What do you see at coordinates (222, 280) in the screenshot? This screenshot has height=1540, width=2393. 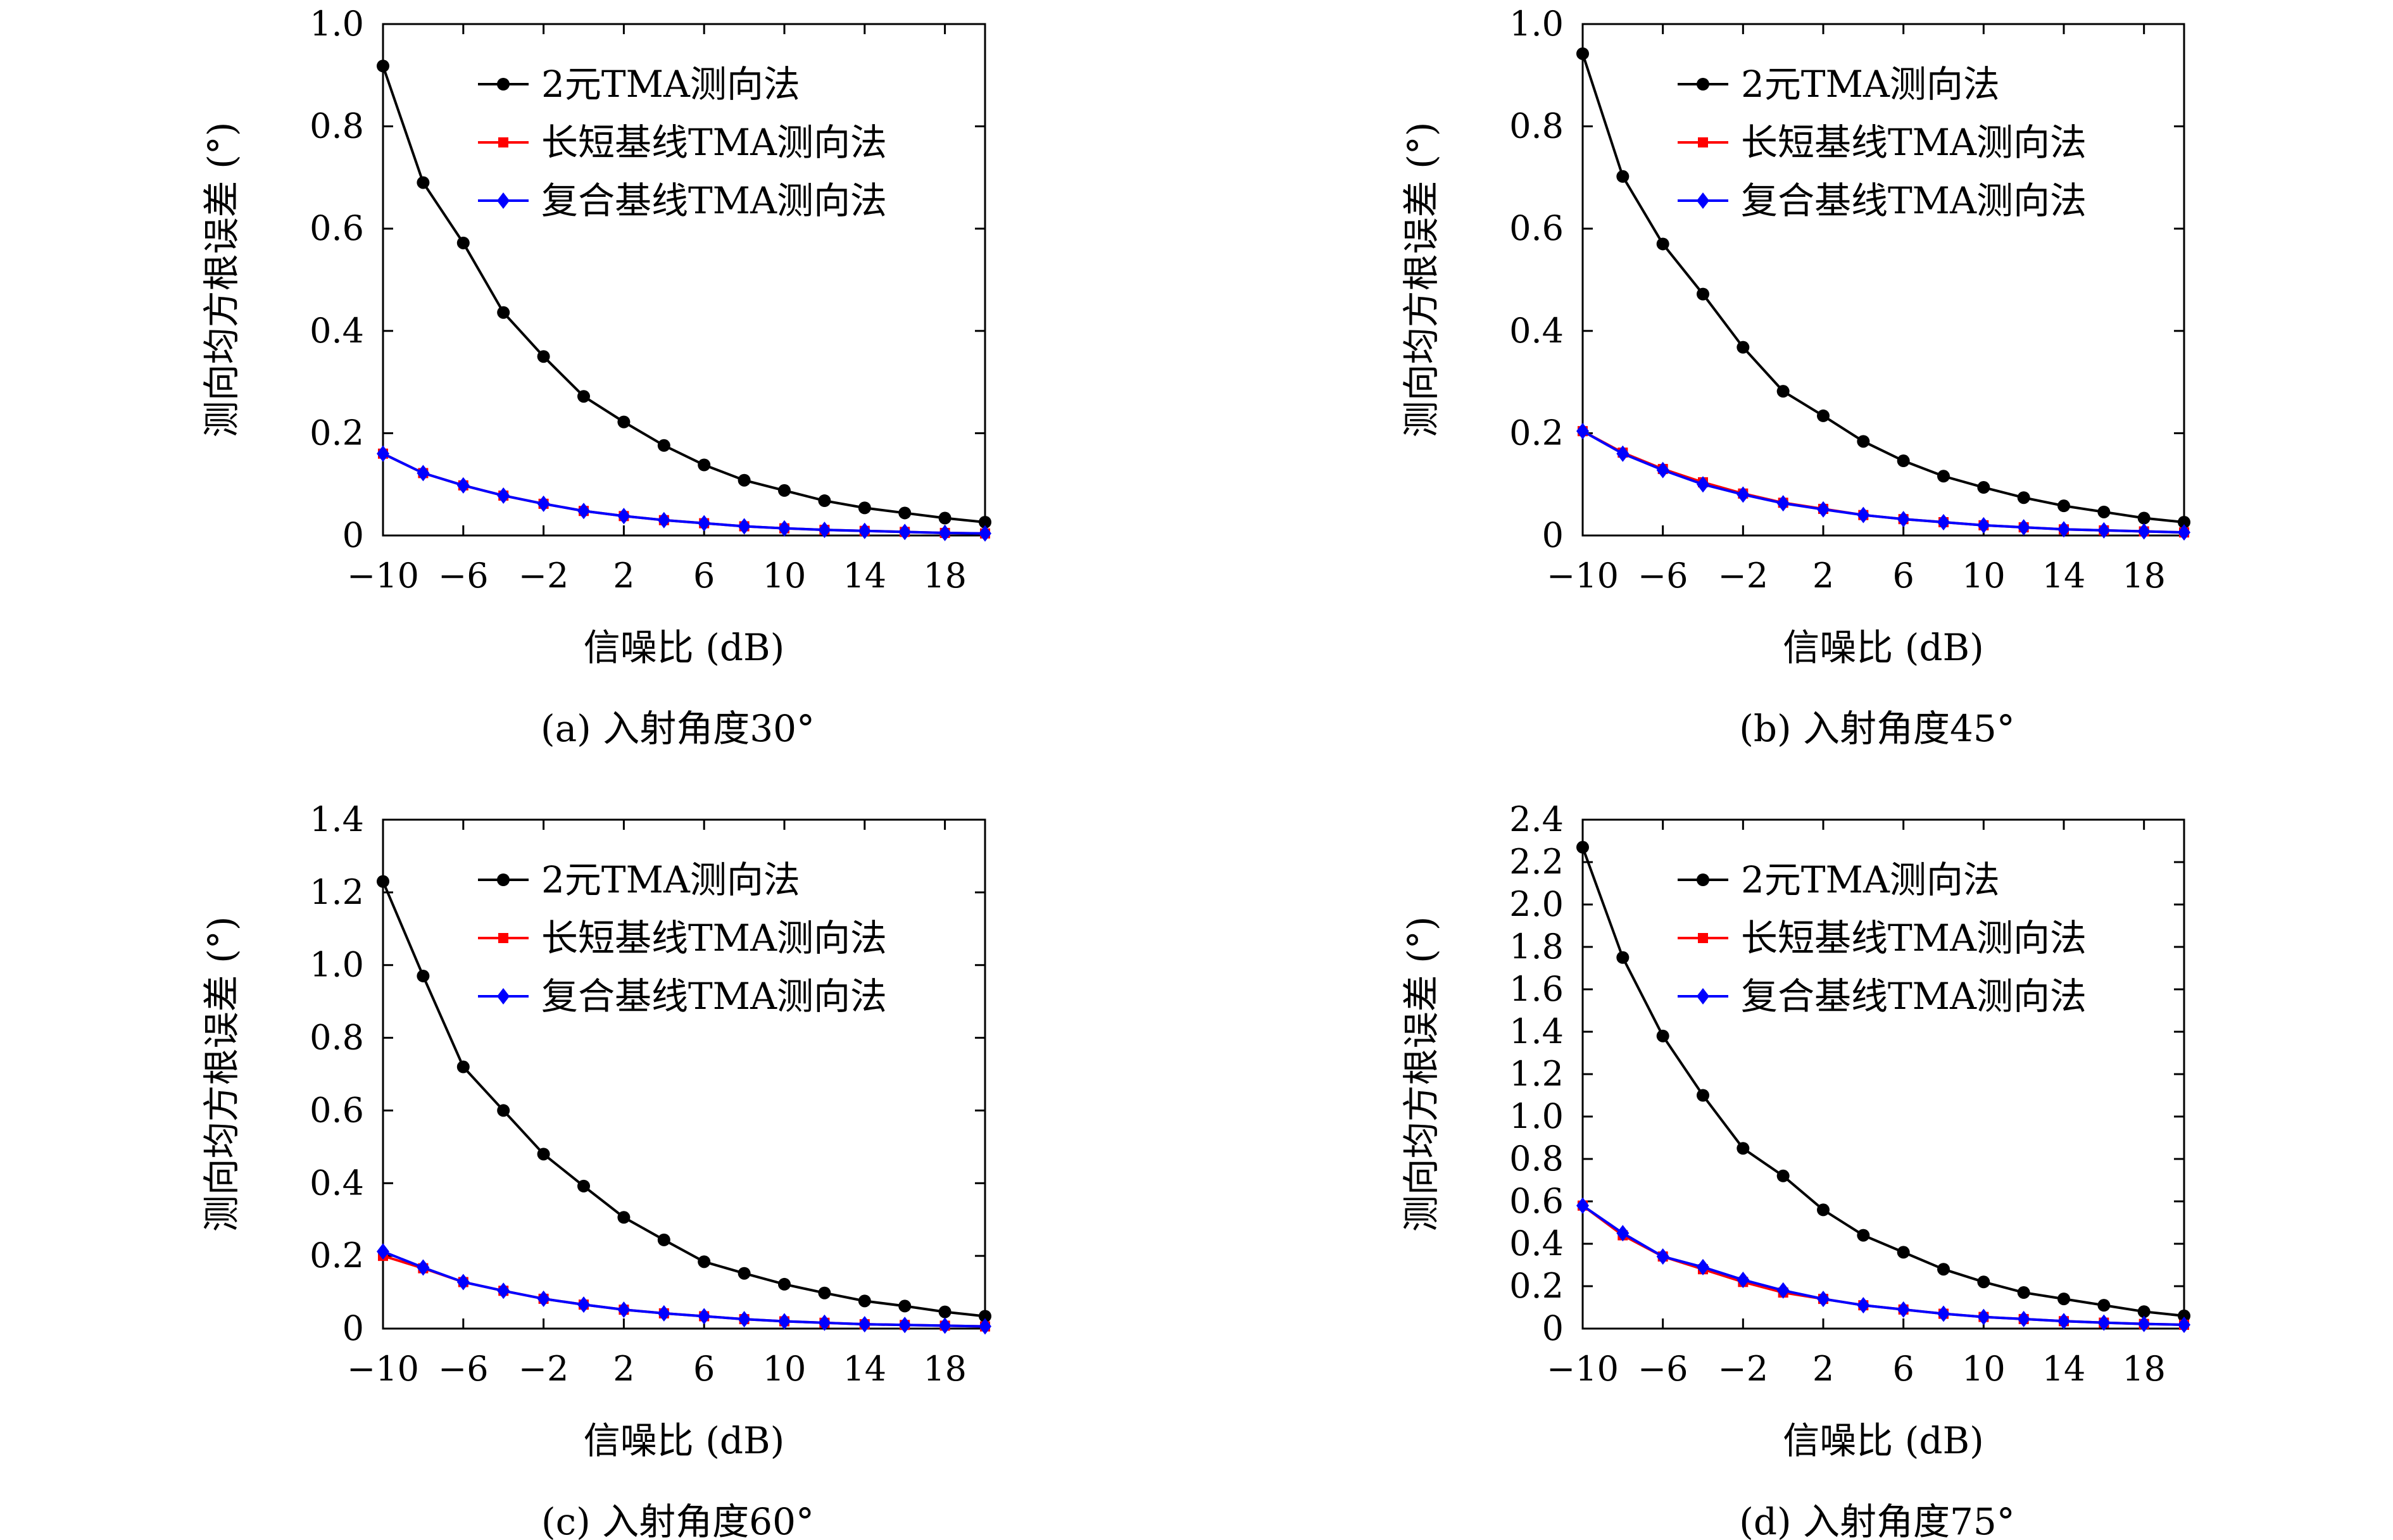 I see `y-axis-label: 测向均方根误差 (°)` at bounding box center [222, 280].